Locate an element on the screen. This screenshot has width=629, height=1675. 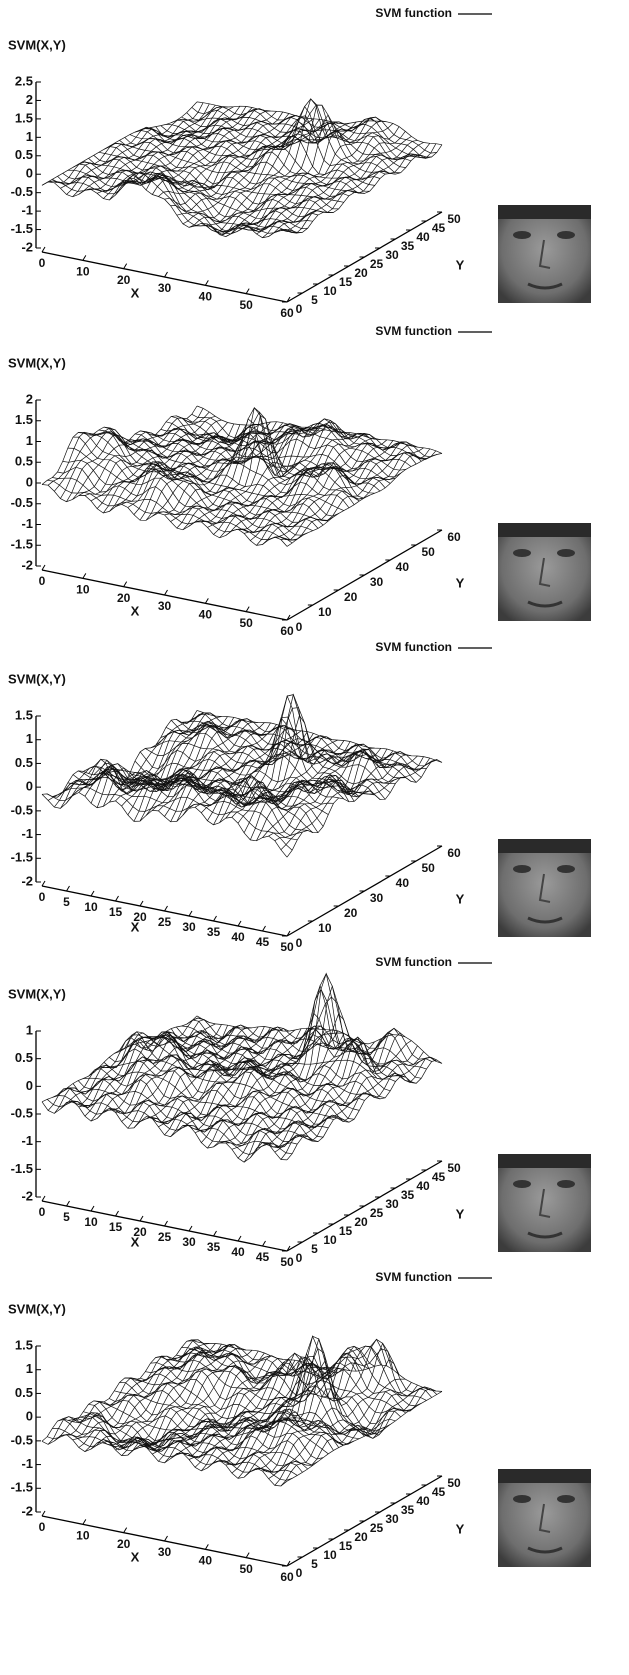
y-tick-label: 45 is located at coordinates (439, 1177).